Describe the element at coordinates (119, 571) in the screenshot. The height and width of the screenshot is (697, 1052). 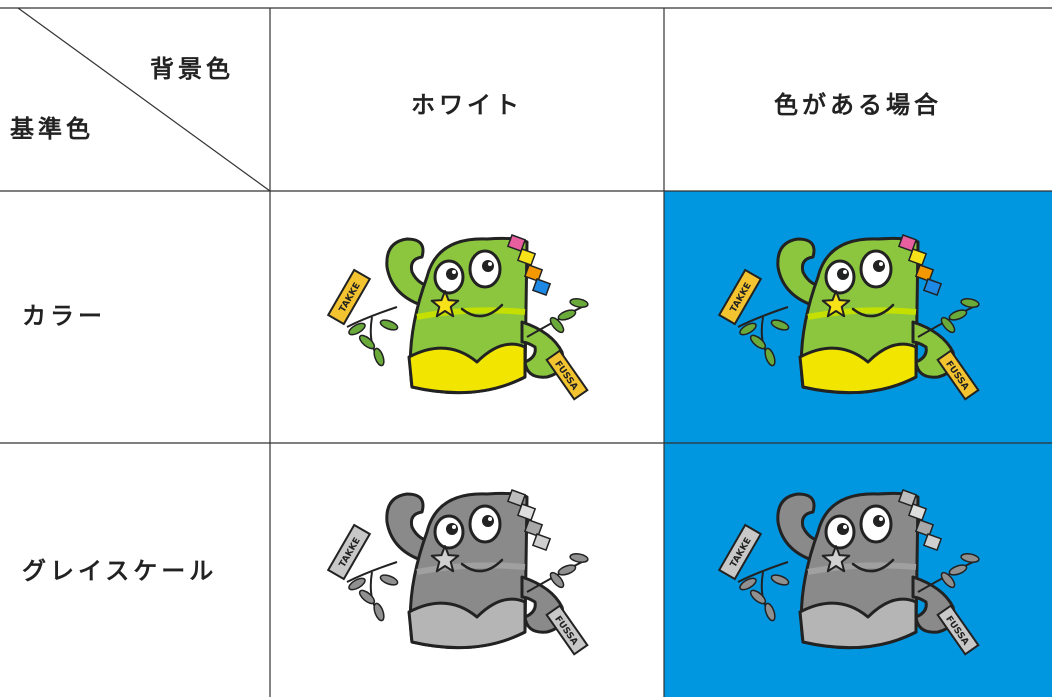
I see `row-header: グレイスケール` at that location.